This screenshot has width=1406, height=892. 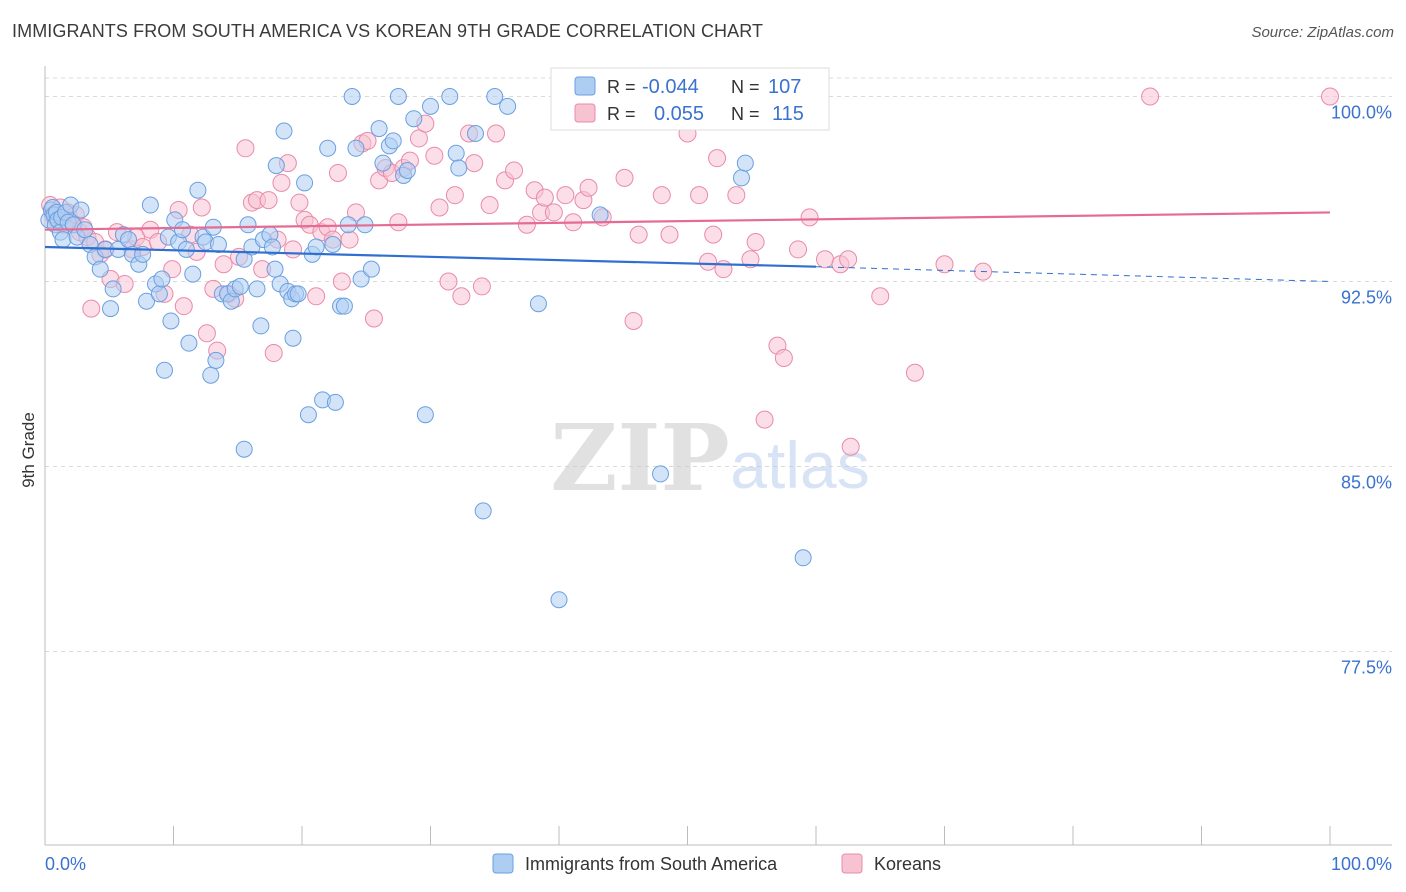 I want to click on bottom-legend: Immigrants from South America Koreans, so click(x=716, y=863).